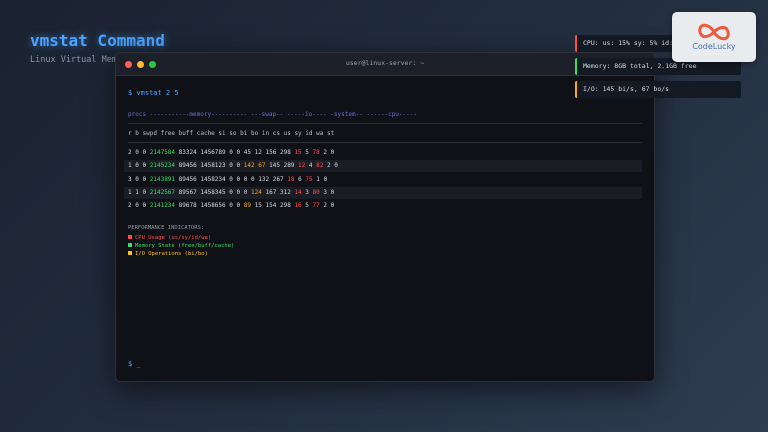 This screenshot has width=768, height=432. Describe the element at coordinates (247, 206) in the screenshot. I see `cell: 89` at that location.